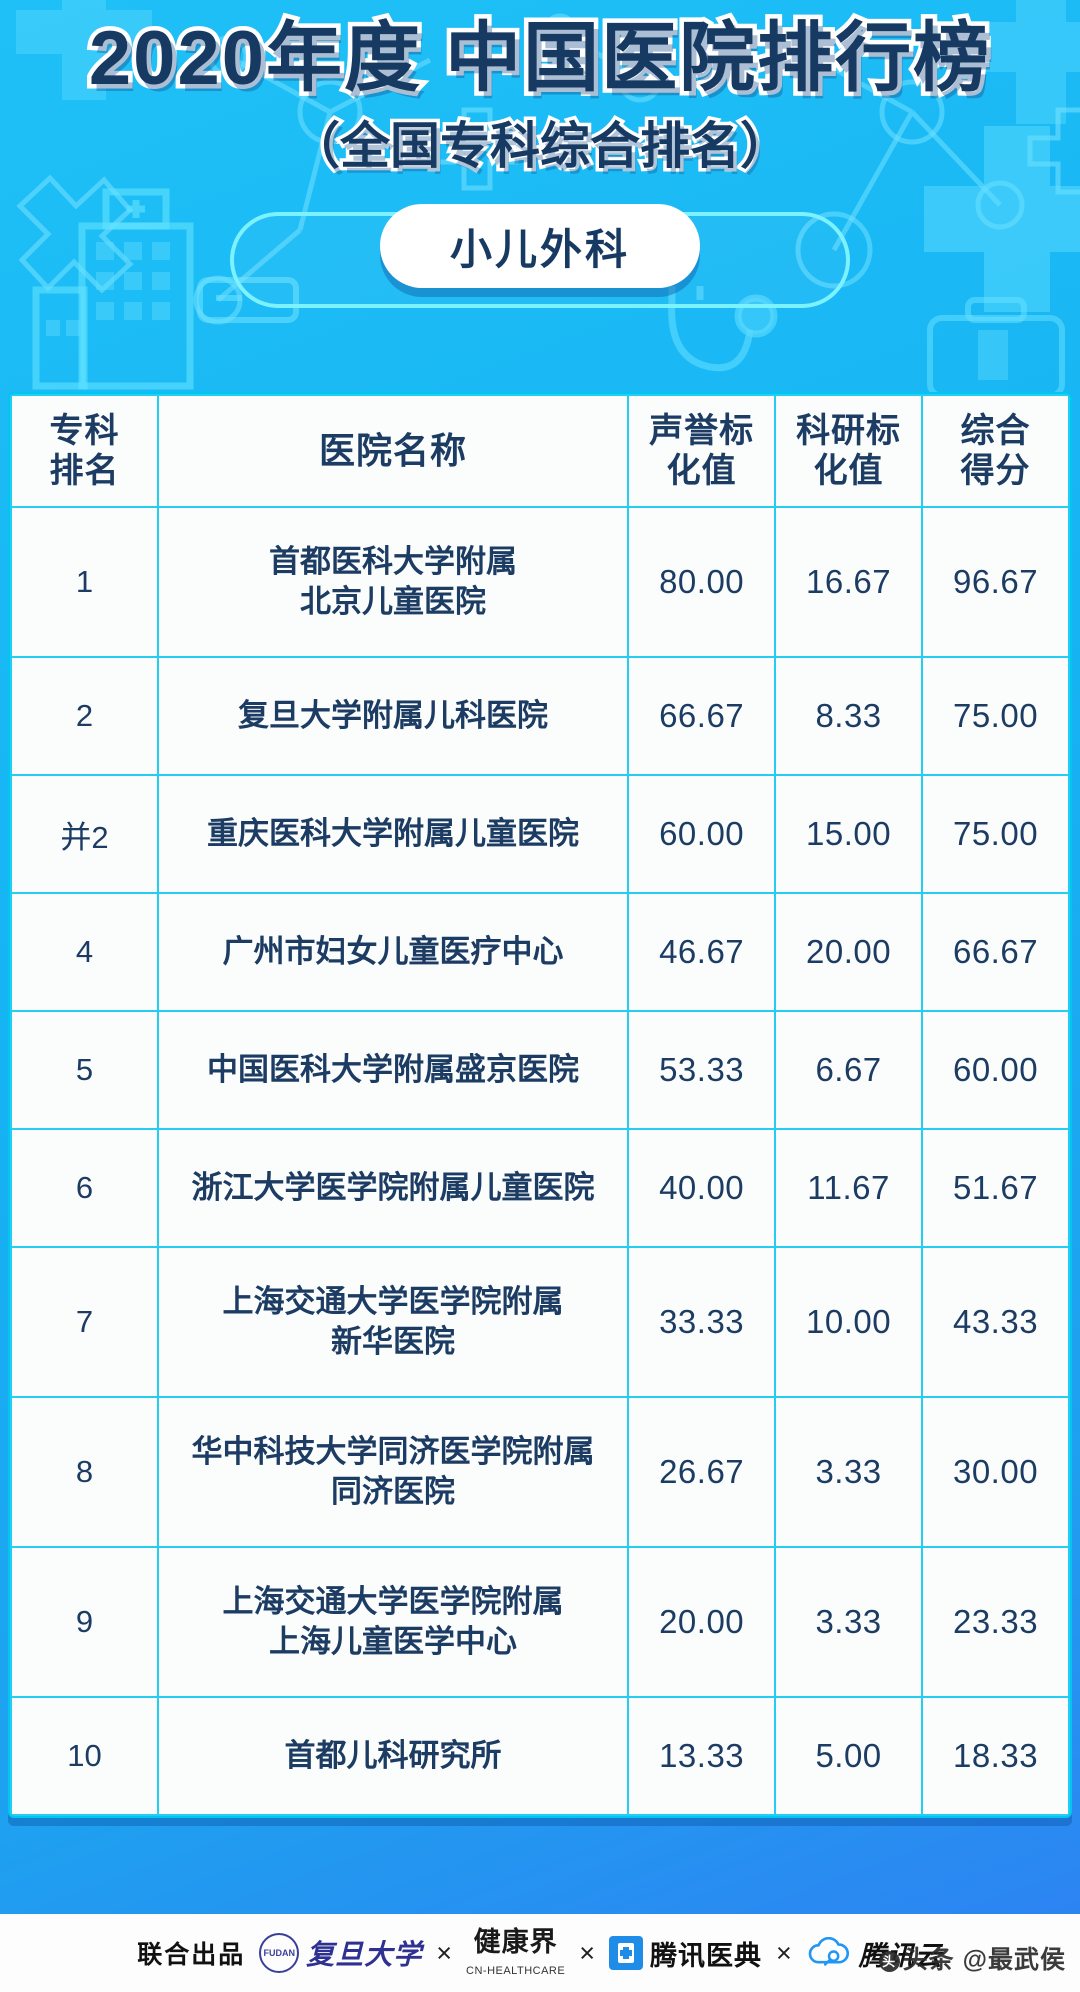 The image size is (1080, 1992). I want to click on specialty-badge-wrapper: 小儿外科, so click(540, 260).